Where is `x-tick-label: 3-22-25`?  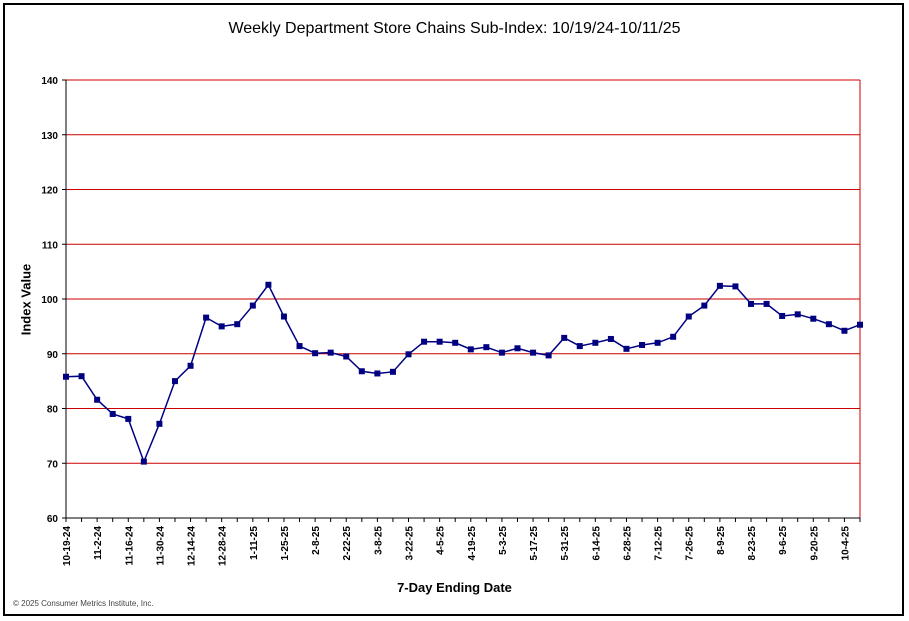
x-tick-label: 3-22-25 is located at coordinates (410, 543).